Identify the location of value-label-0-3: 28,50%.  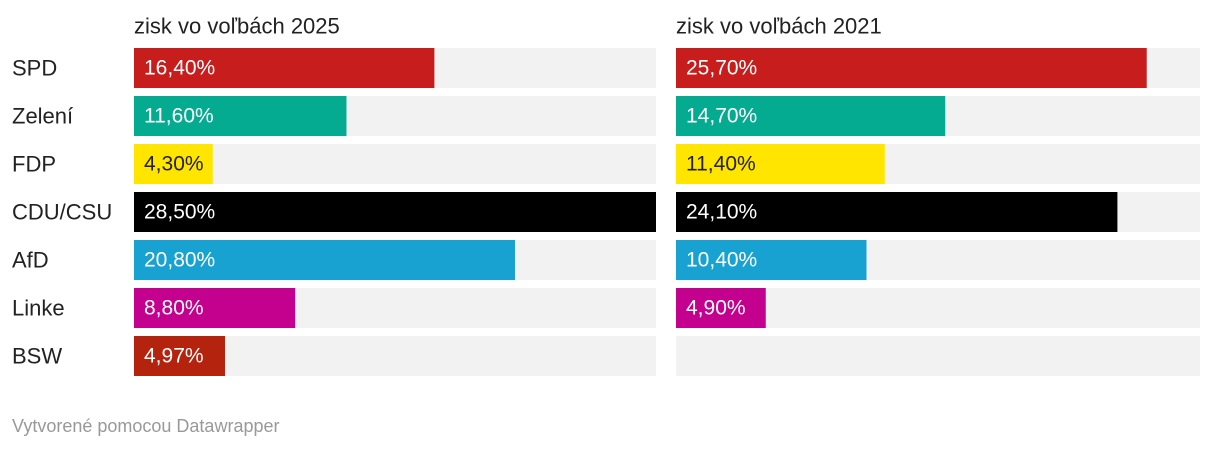
(179, 212).